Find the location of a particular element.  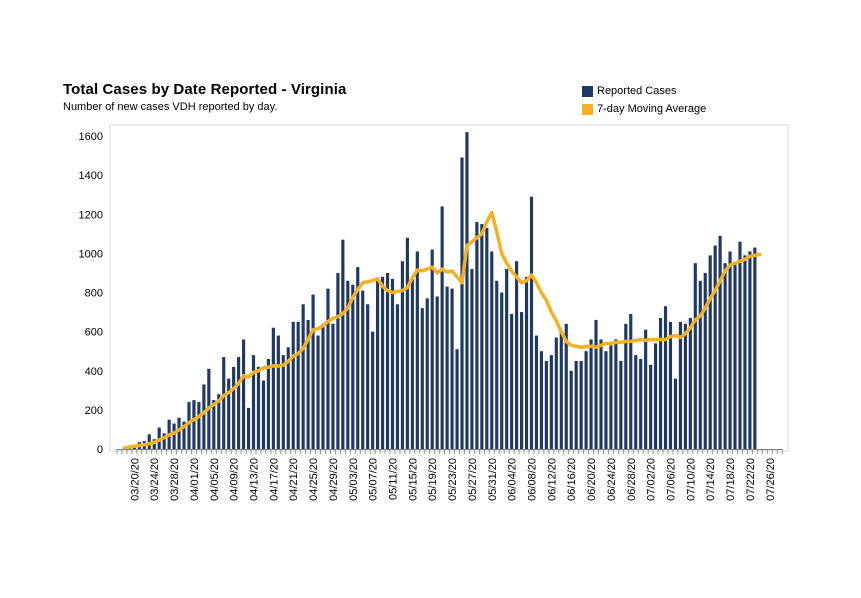

chart-subtitle: Number of new cases VDH reported by day. is located at coordinates (170, 107).